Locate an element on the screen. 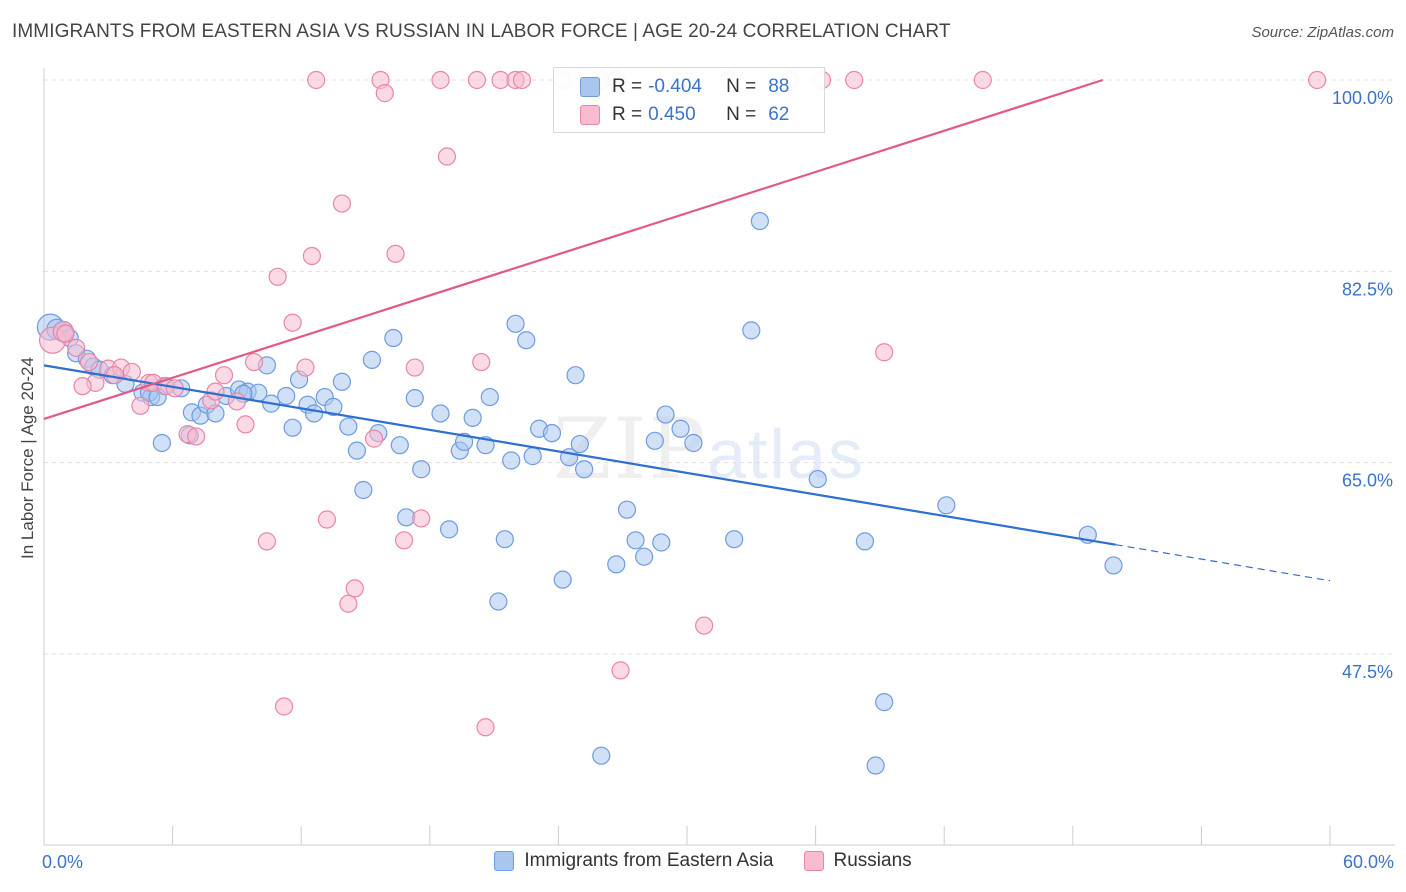 The image size is (1406, 892). correlation-legend: R = -0.404 N = 88 R = 0.450 N = 62 is located at coordinates (689, 100).